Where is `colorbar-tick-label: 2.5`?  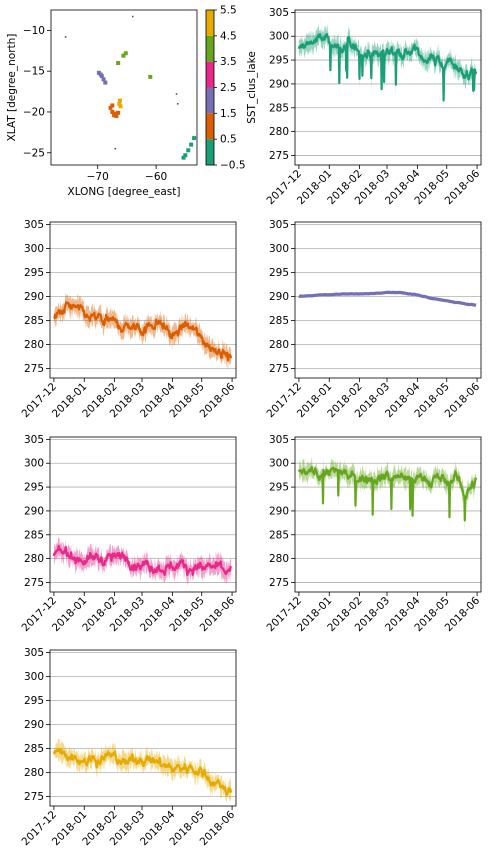 colorbar-tick-label: 2.5 is located at coordinates (228, 88).